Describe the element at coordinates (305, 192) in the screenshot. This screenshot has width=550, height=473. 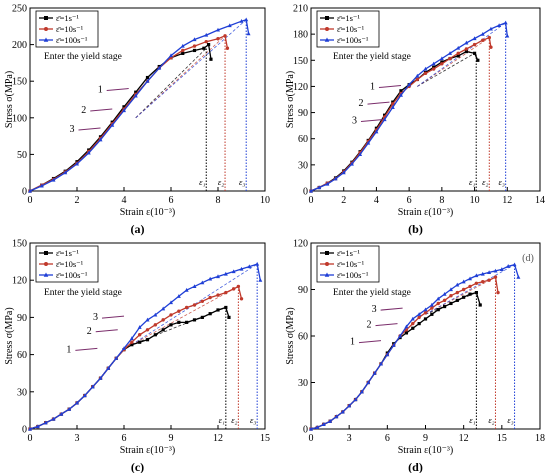
I see `y-tick-label: 0` at that location.